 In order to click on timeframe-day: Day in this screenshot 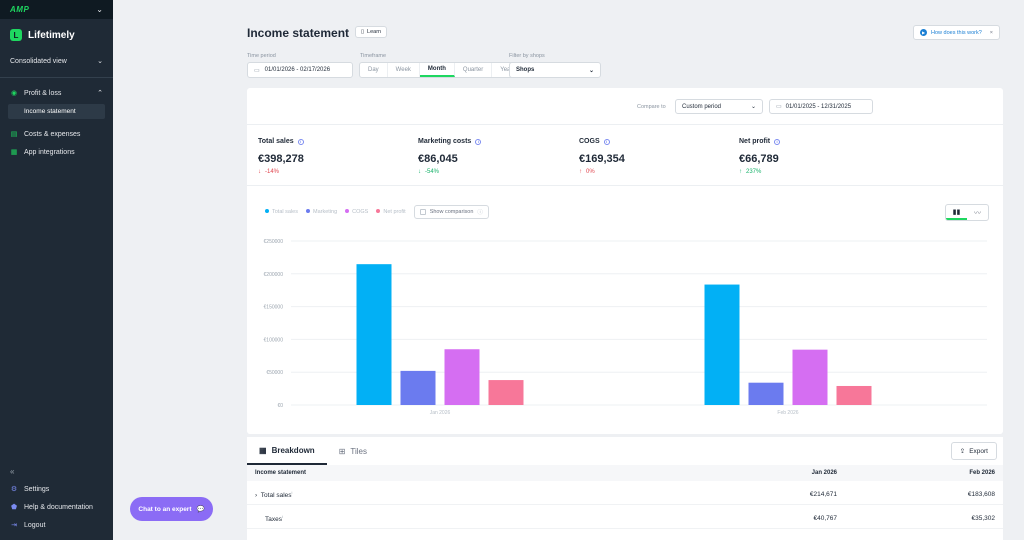, I will do `click(374, 70)`.